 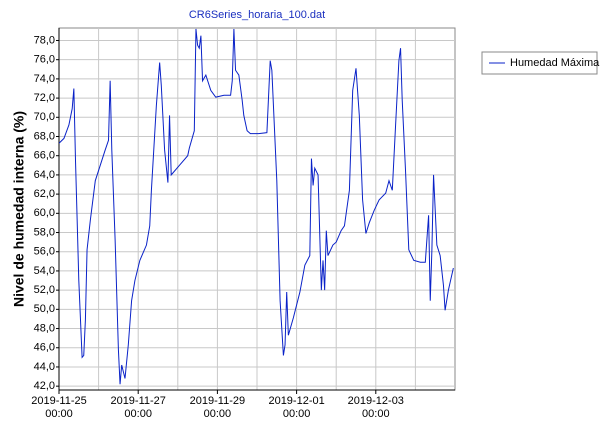 What do you see at coordinates (44, 194) in the screenshot?
I see `y-tick-label: 62,0` at bounding box center [44, 194].